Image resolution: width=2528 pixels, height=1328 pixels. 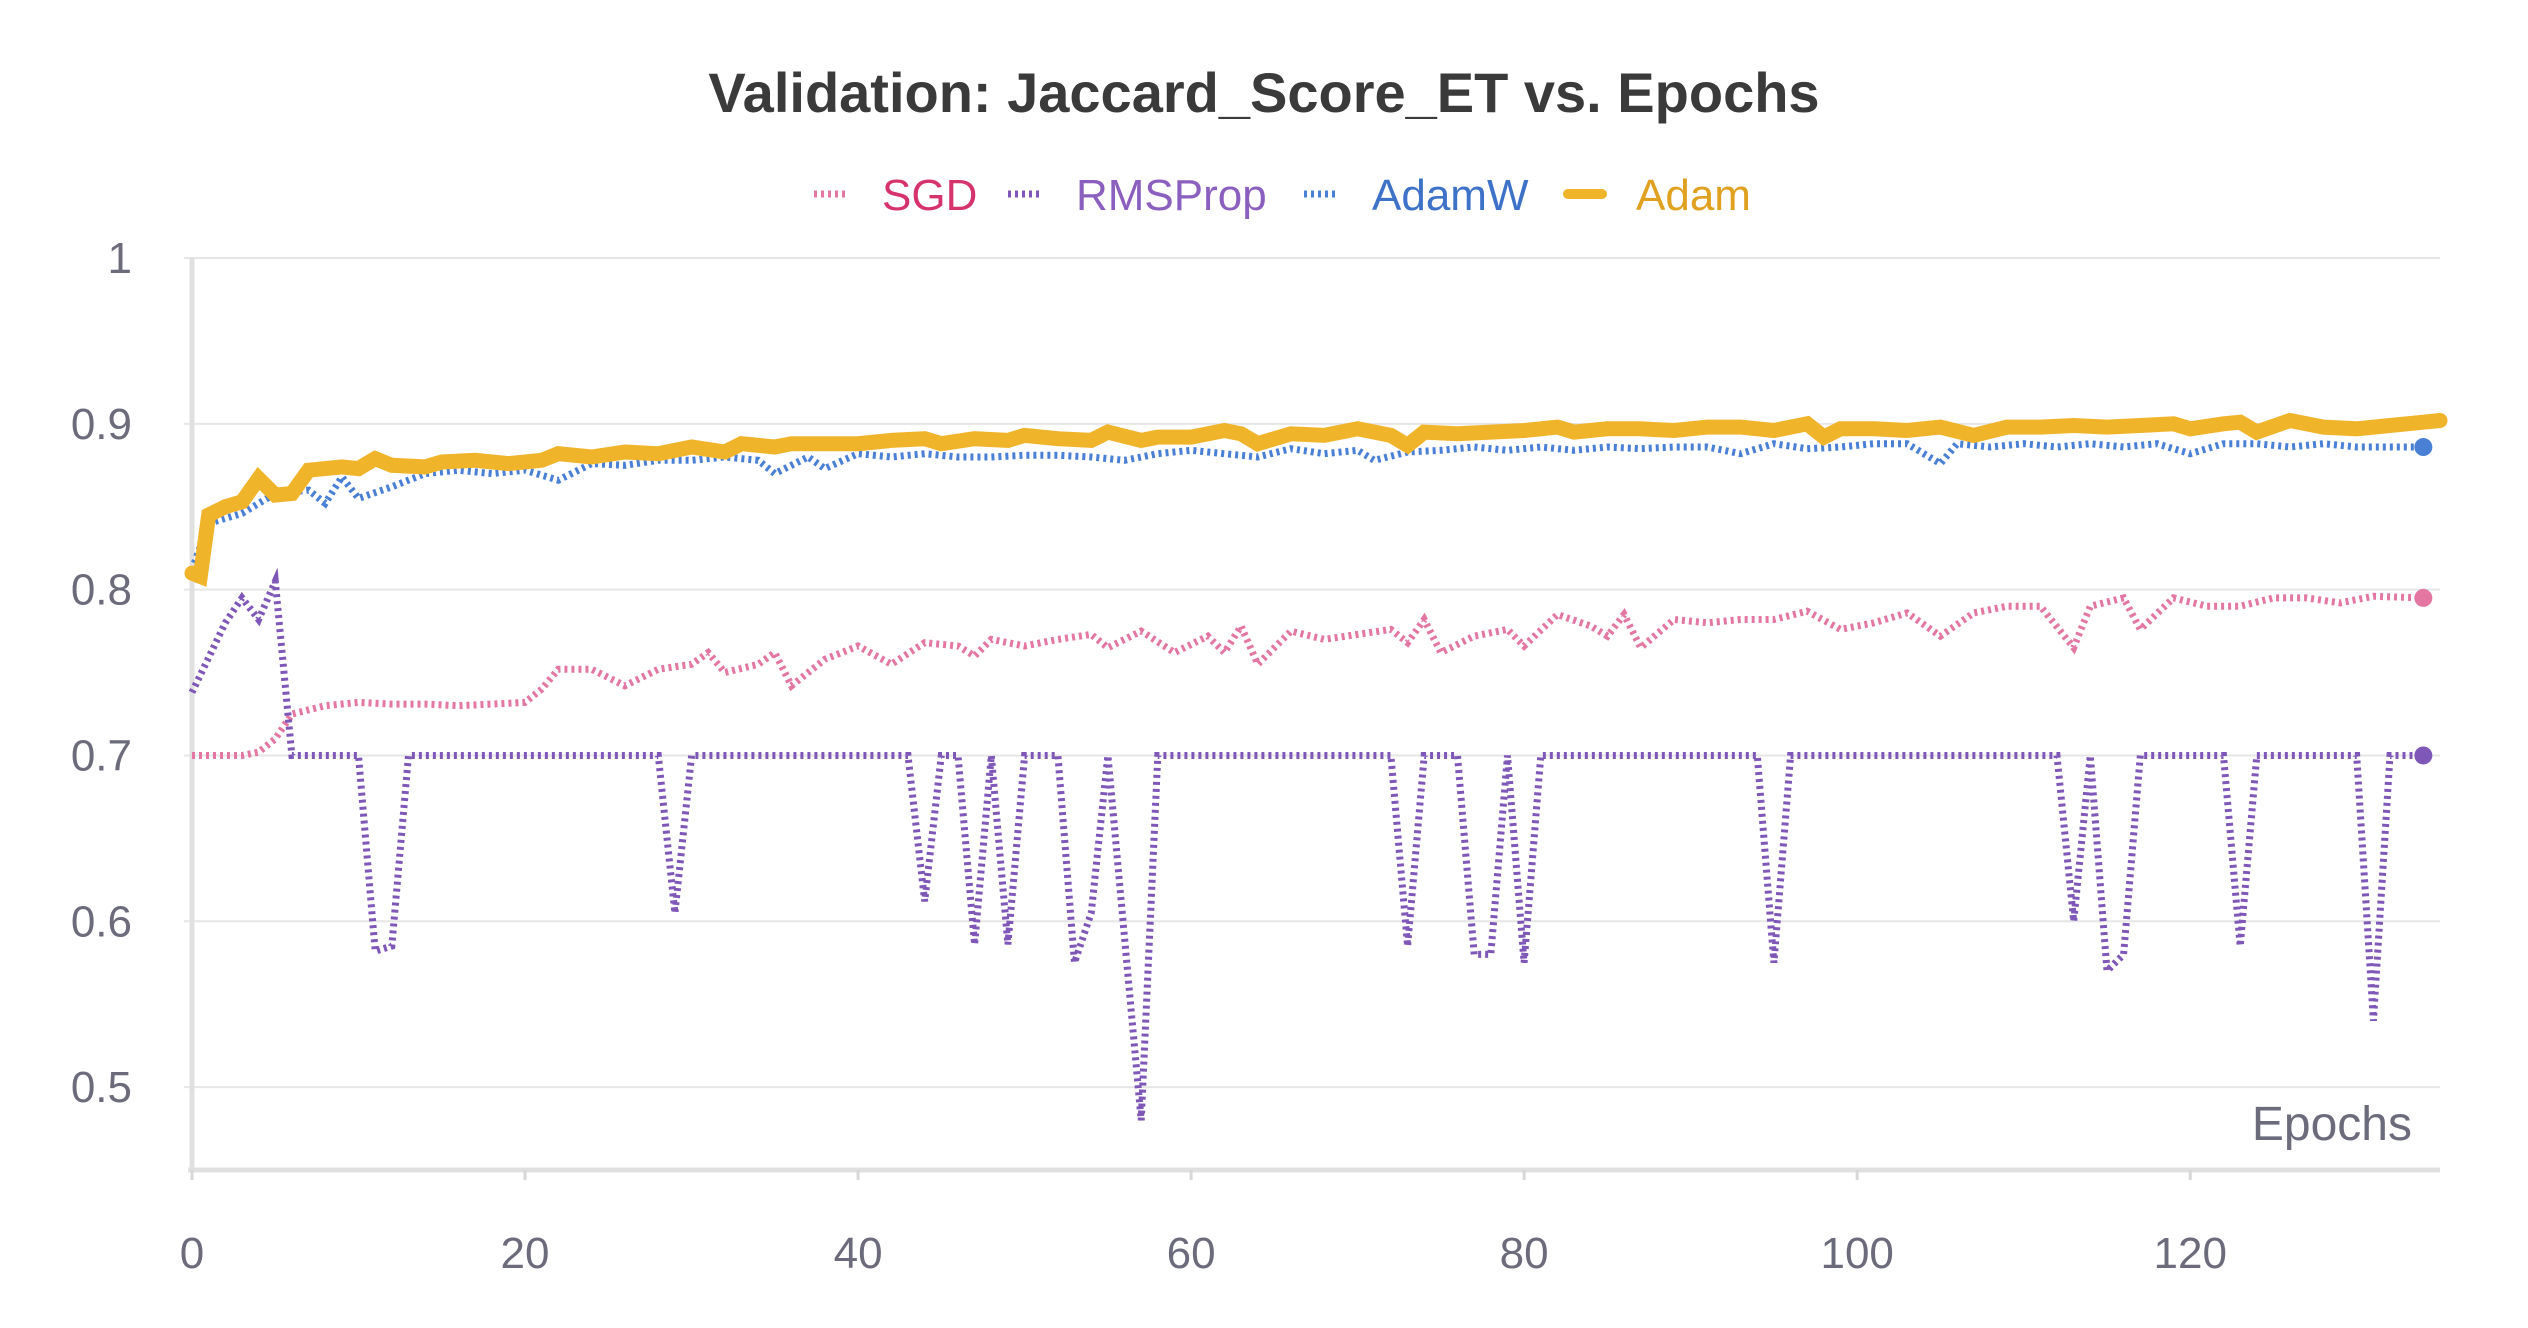 What do you see at coordinates (101, 921) in the screenshot?
I see `y-tick-label: 0.6` at bounding box center [101, 921].